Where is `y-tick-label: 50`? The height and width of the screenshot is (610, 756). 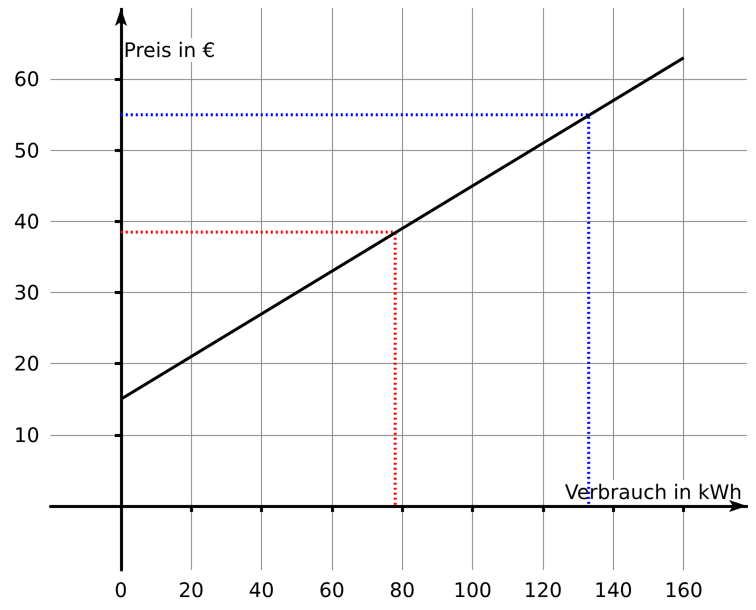 y-tick-label: 50 is located at coordinates (27, 150).